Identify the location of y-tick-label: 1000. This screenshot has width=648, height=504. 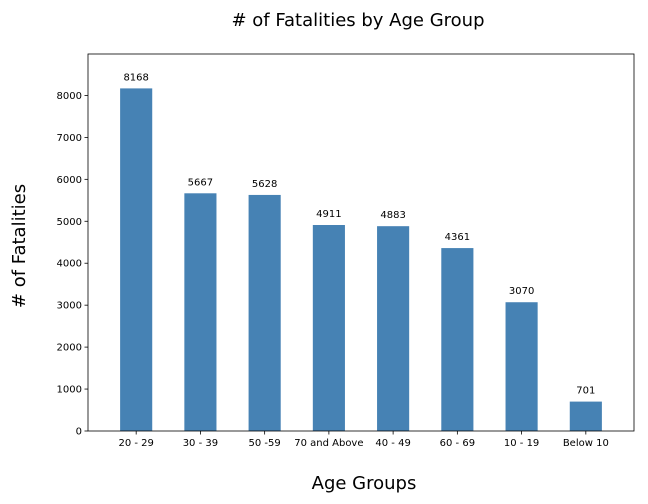
(69, 390).